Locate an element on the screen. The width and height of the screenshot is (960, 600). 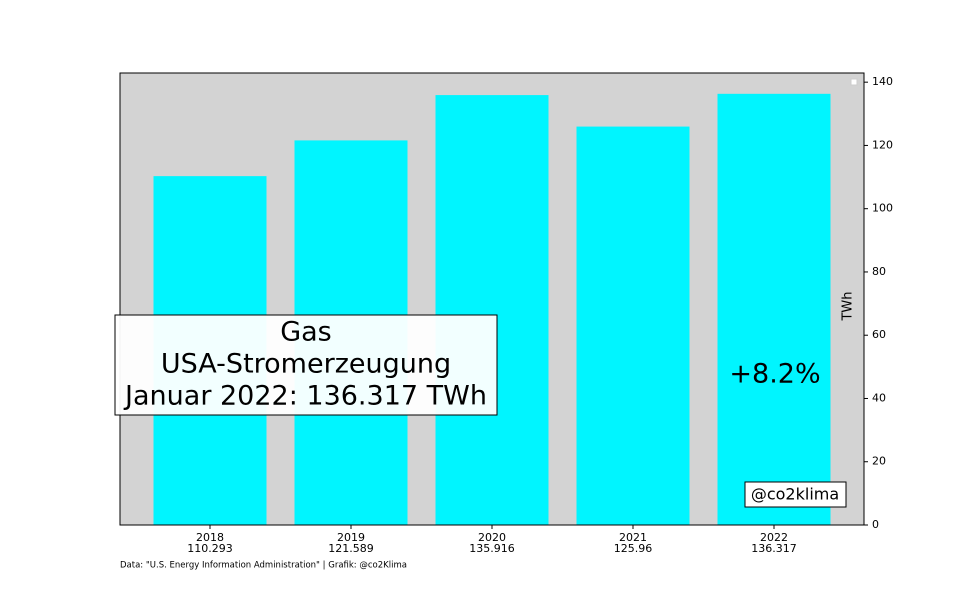
annotation-handle: @co2klima is located at coordinates (795, 494).